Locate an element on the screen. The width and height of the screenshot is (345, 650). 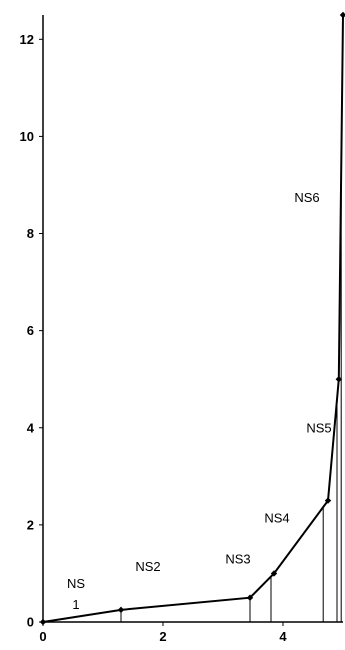
y-tick-label: 2 is located at coordinates (30, 524).